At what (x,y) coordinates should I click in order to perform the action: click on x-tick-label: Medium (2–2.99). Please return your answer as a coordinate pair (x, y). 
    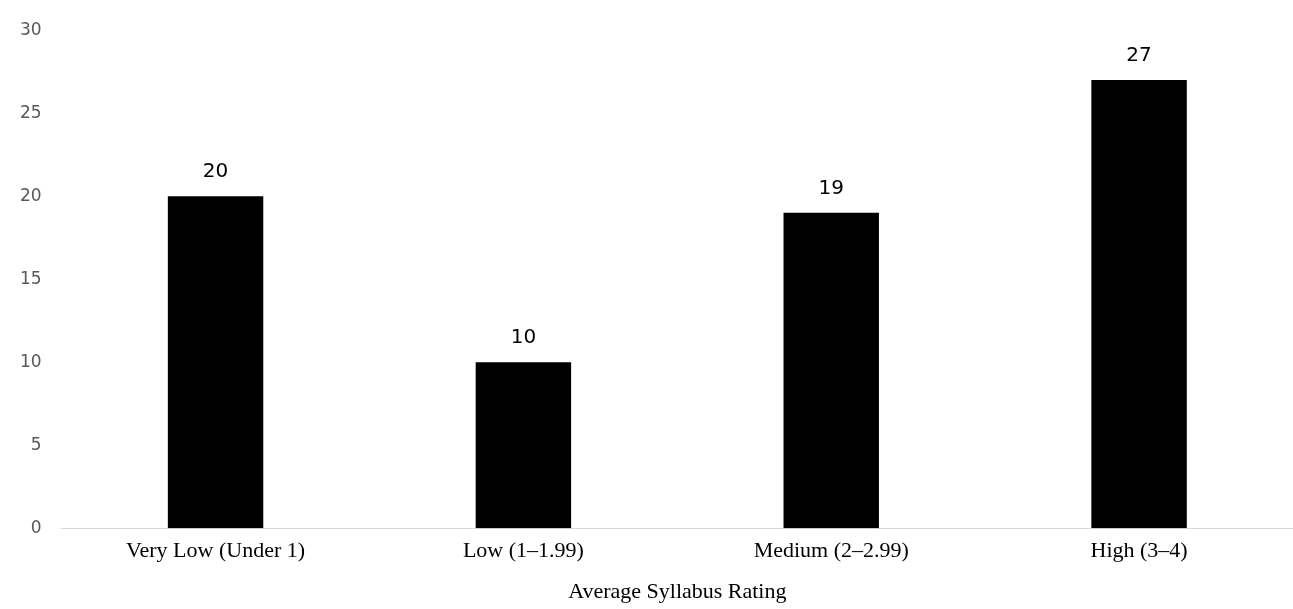
    Looking at the image, I should click on (831, 550).